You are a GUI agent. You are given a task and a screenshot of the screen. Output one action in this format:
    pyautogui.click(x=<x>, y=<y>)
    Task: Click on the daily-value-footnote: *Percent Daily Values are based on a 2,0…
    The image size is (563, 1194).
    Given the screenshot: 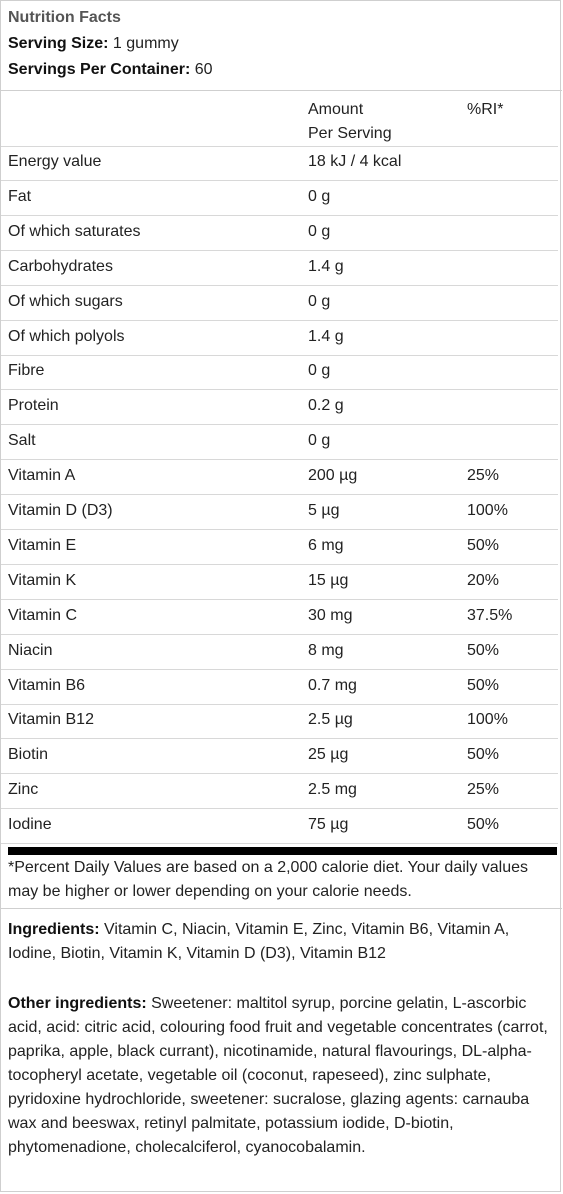 What is the action you would take?
    pyautogui.click(x=268, y=879)
    